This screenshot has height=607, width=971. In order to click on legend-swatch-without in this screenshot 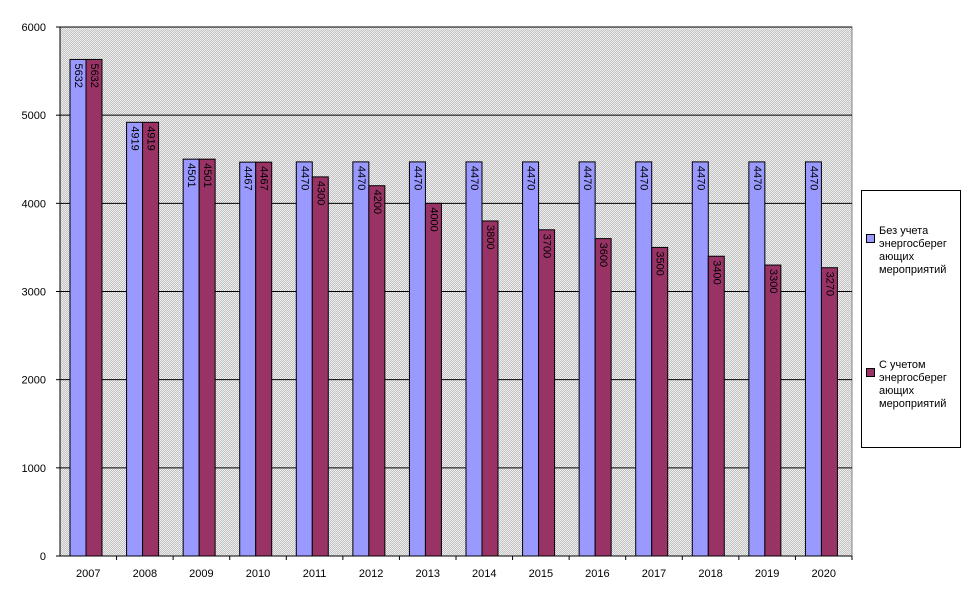, I will do `click(870, 238)`.